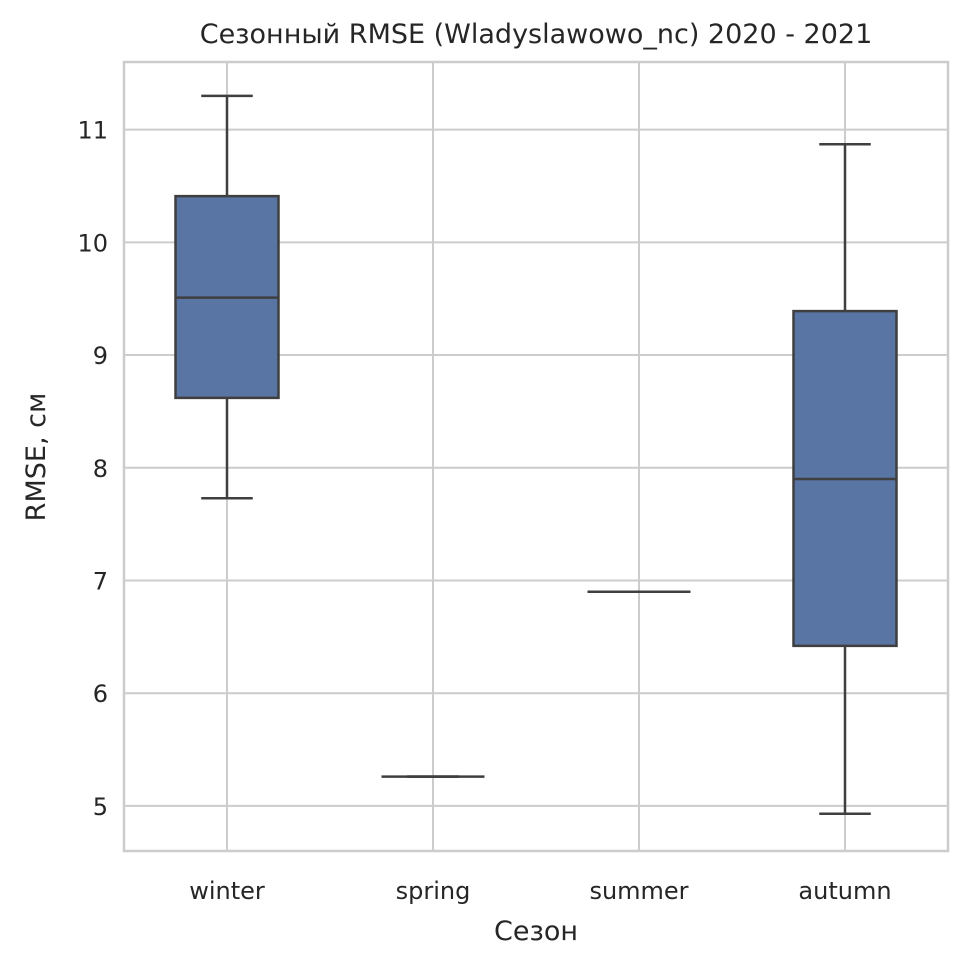 The image size is (968, 968). What do you see at coordinates (844, 891) in the screenshot?
I see `x-tick-label: autumn` at bounding box center [844, 891].